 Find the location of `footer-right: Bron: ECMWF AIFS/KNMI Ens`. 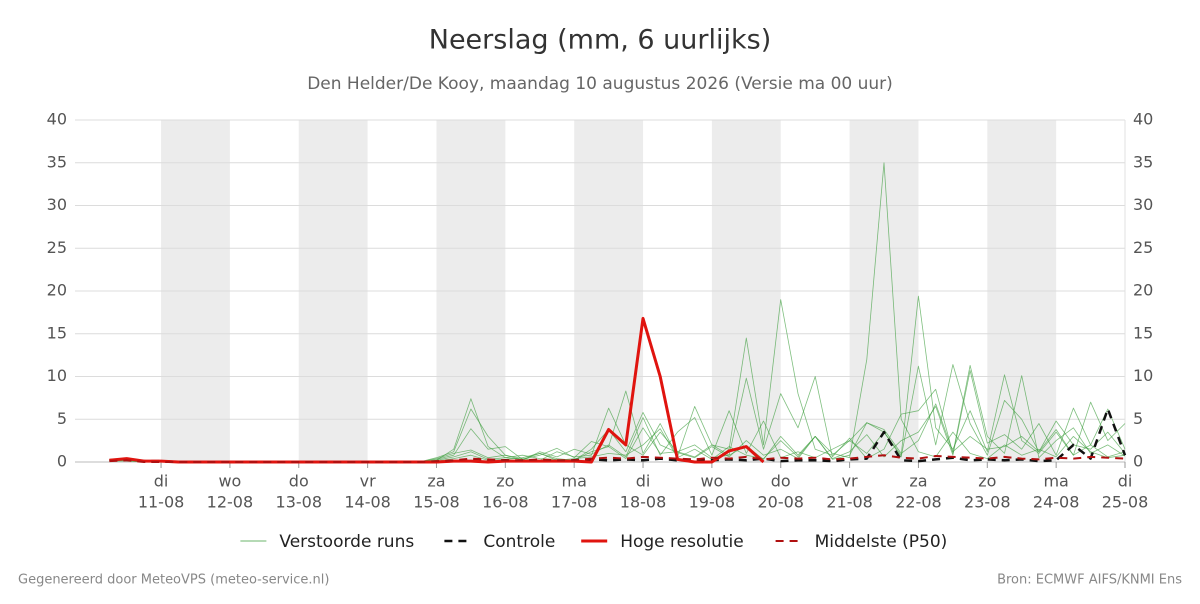

footer-right: Bron: ECMWF AIFS/KNMI Ens is located at coordinates (1089, 580).